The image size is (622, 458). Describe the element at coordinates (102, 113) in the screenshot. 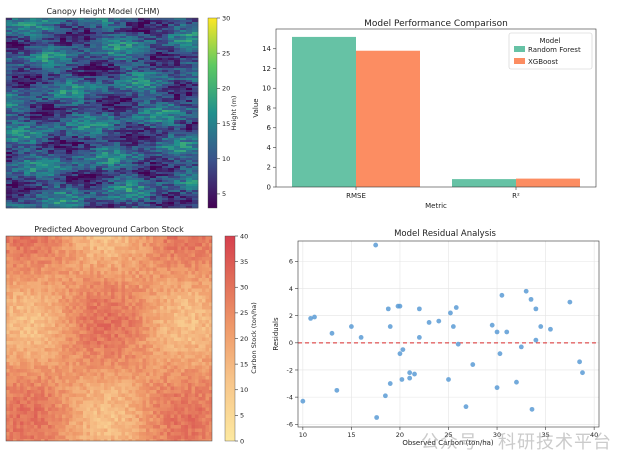

I see `chm-heatmap` at that location.